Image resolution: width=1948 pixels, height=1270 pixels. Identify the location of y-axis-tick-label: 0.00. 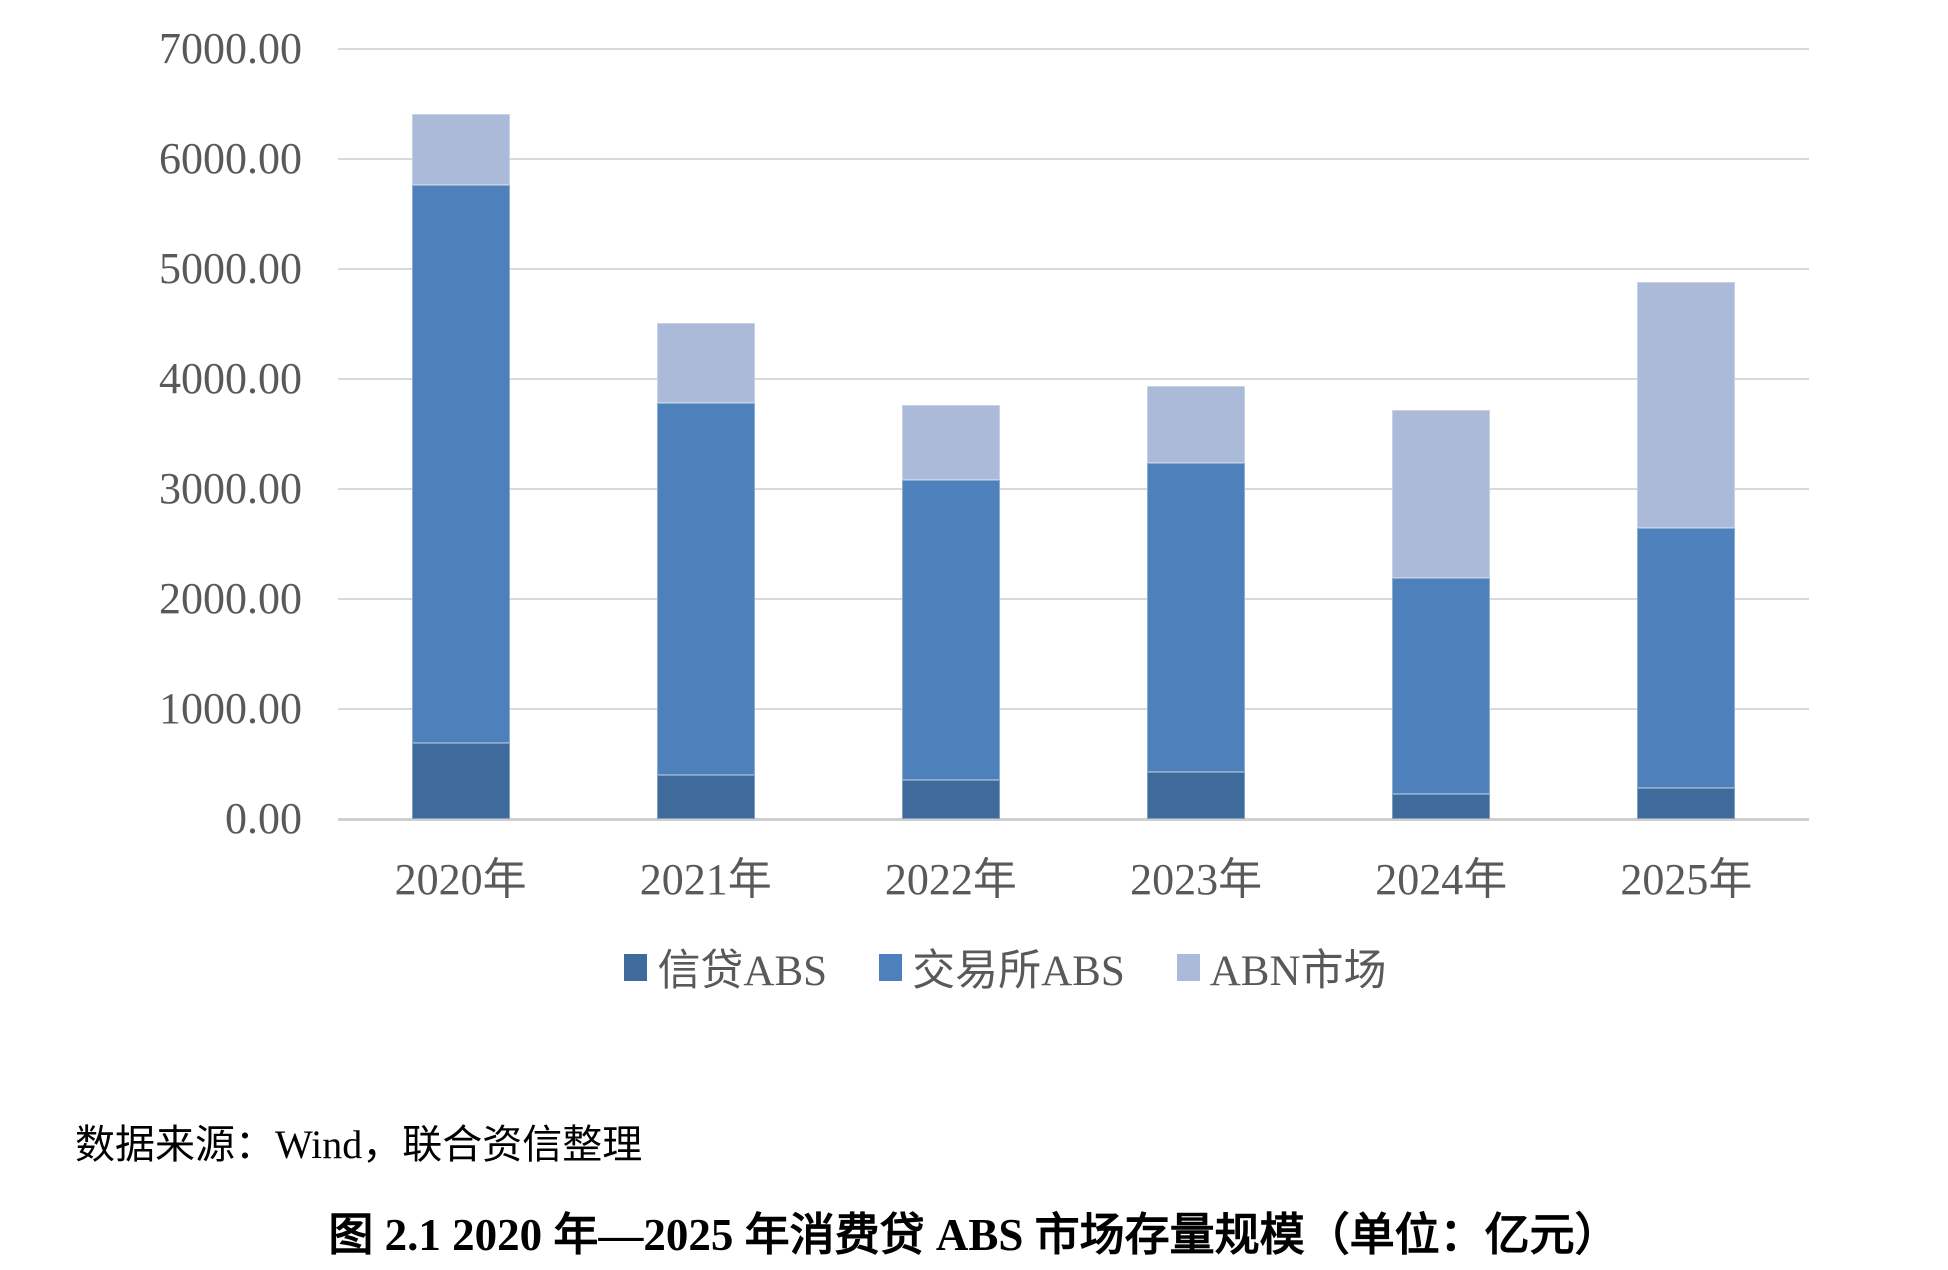
(263, 818).